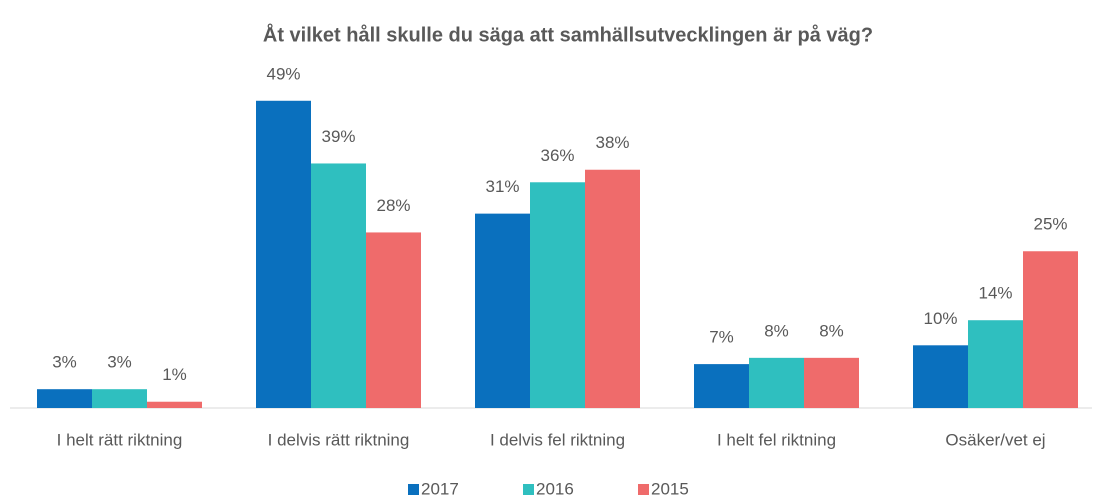 The height and width of the screenshot is (497, 1103). I want to click on data-label: 14%, so click(995, 293).